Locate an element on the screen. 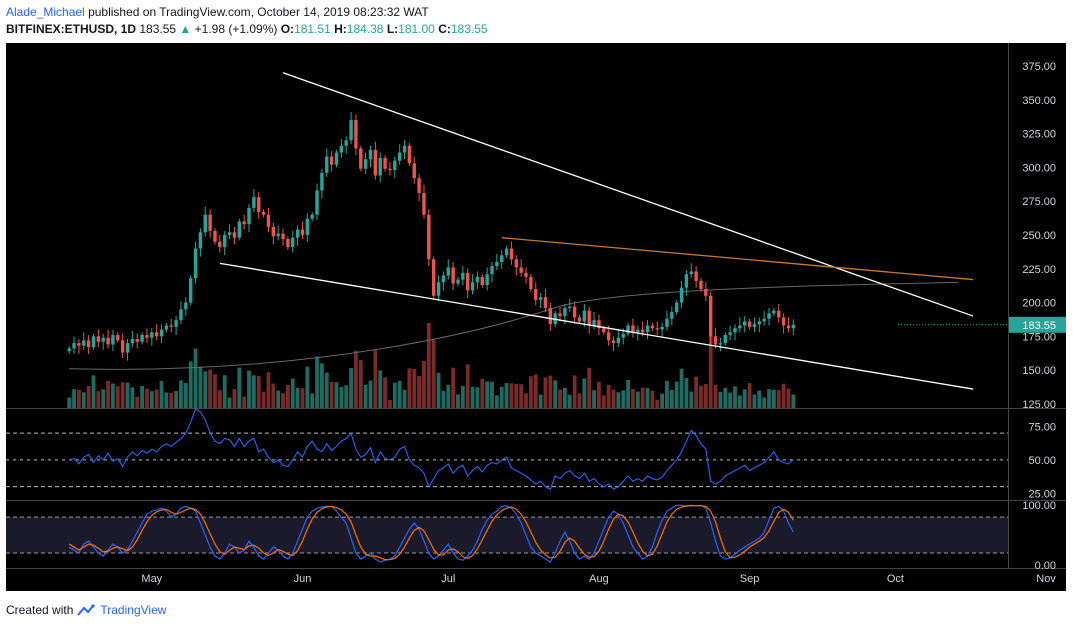 This screenshot has width=1073, height=628. x-tick-label: Sep is located at coordinates (750, 579).